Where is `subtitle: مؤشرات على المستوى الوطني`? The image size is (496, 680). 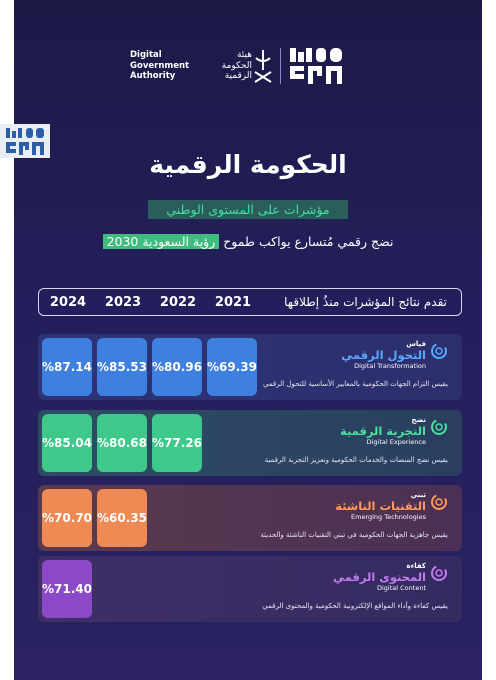
subtitle: مؤشرات على المستوى الوطني is located at coordinates (248, 209).